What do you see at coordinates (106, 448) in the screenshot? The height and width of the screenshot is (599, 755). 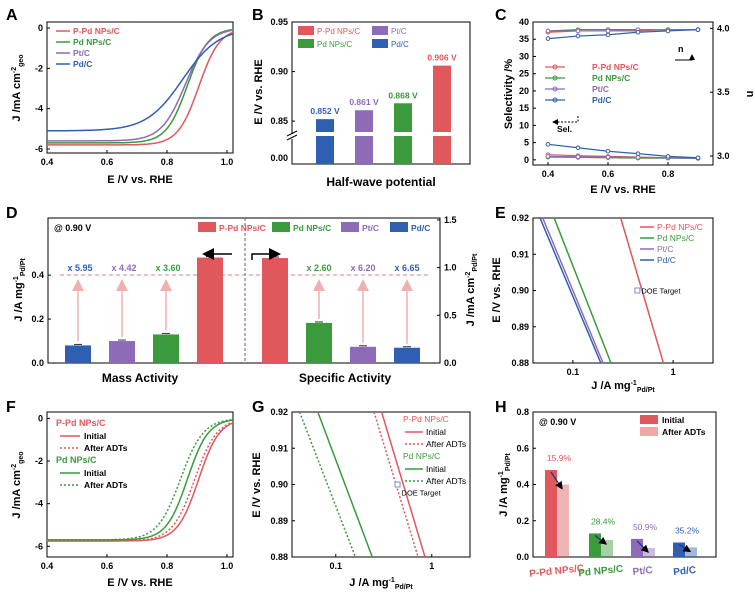 I see `legend-f-ppd-after: After ADTs` at bounding box center [106, 448].